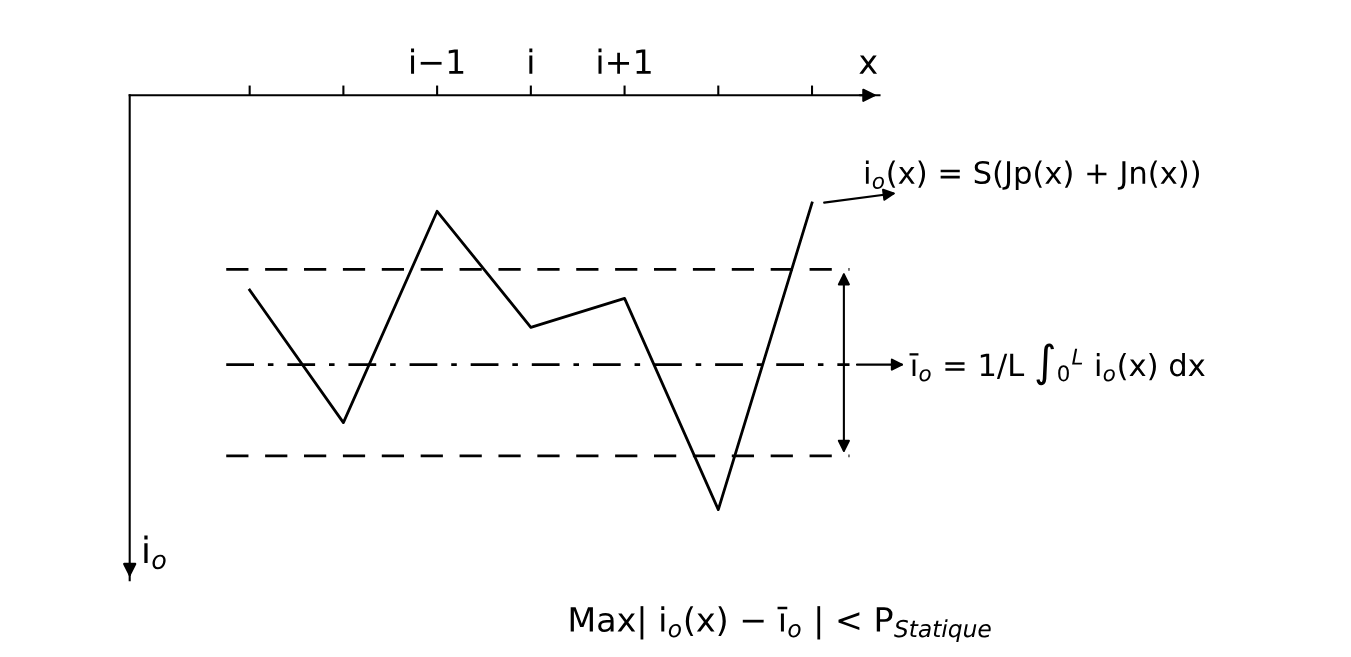 The image size is (1351, 657). What do you see at coordinates (624, 61) in the screenshot?
I see `x-tick-label: i+1` at bounding box center [624, 61].